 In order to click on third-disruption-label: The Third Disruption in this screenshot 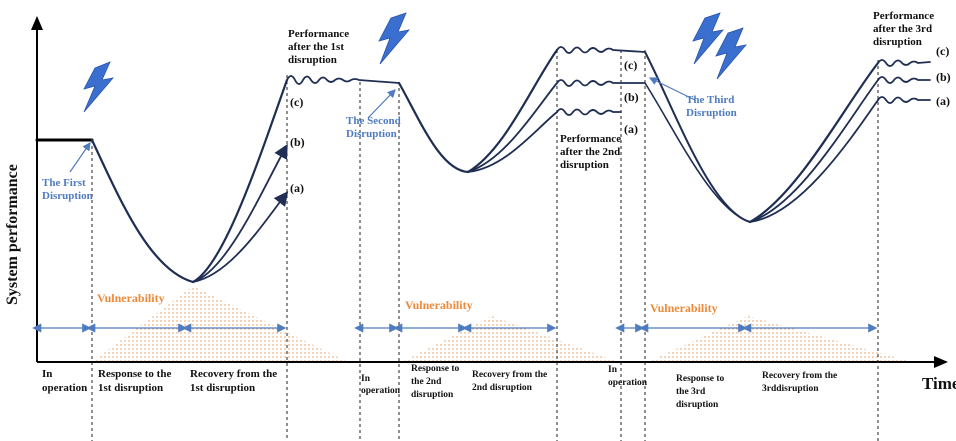, I will do `click(711, 106)`.